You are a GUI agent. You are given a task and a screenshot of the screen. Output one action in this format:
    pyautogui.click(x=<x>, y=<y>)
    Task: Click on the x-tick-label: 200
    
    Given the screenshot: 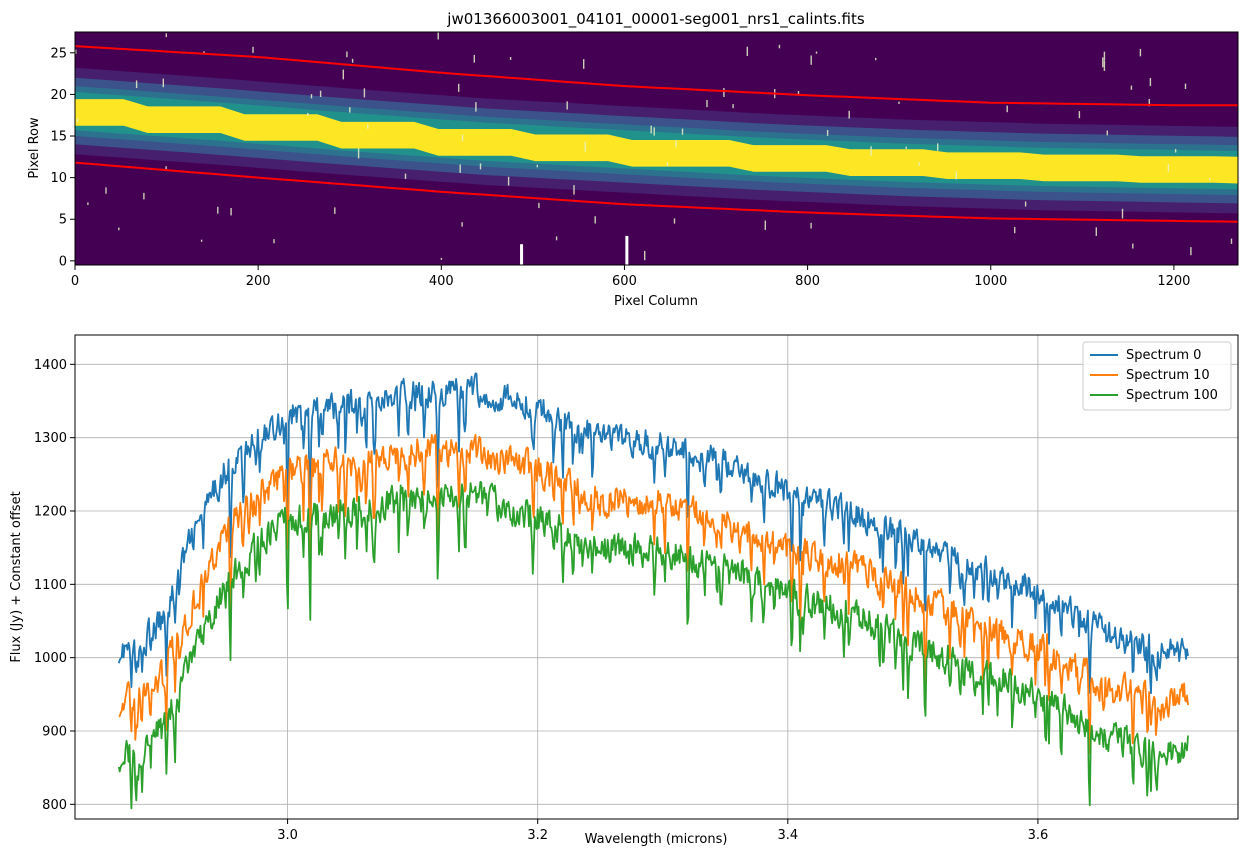 What is the action you would take?
    pyautogui.click(x=258, y=281)
    